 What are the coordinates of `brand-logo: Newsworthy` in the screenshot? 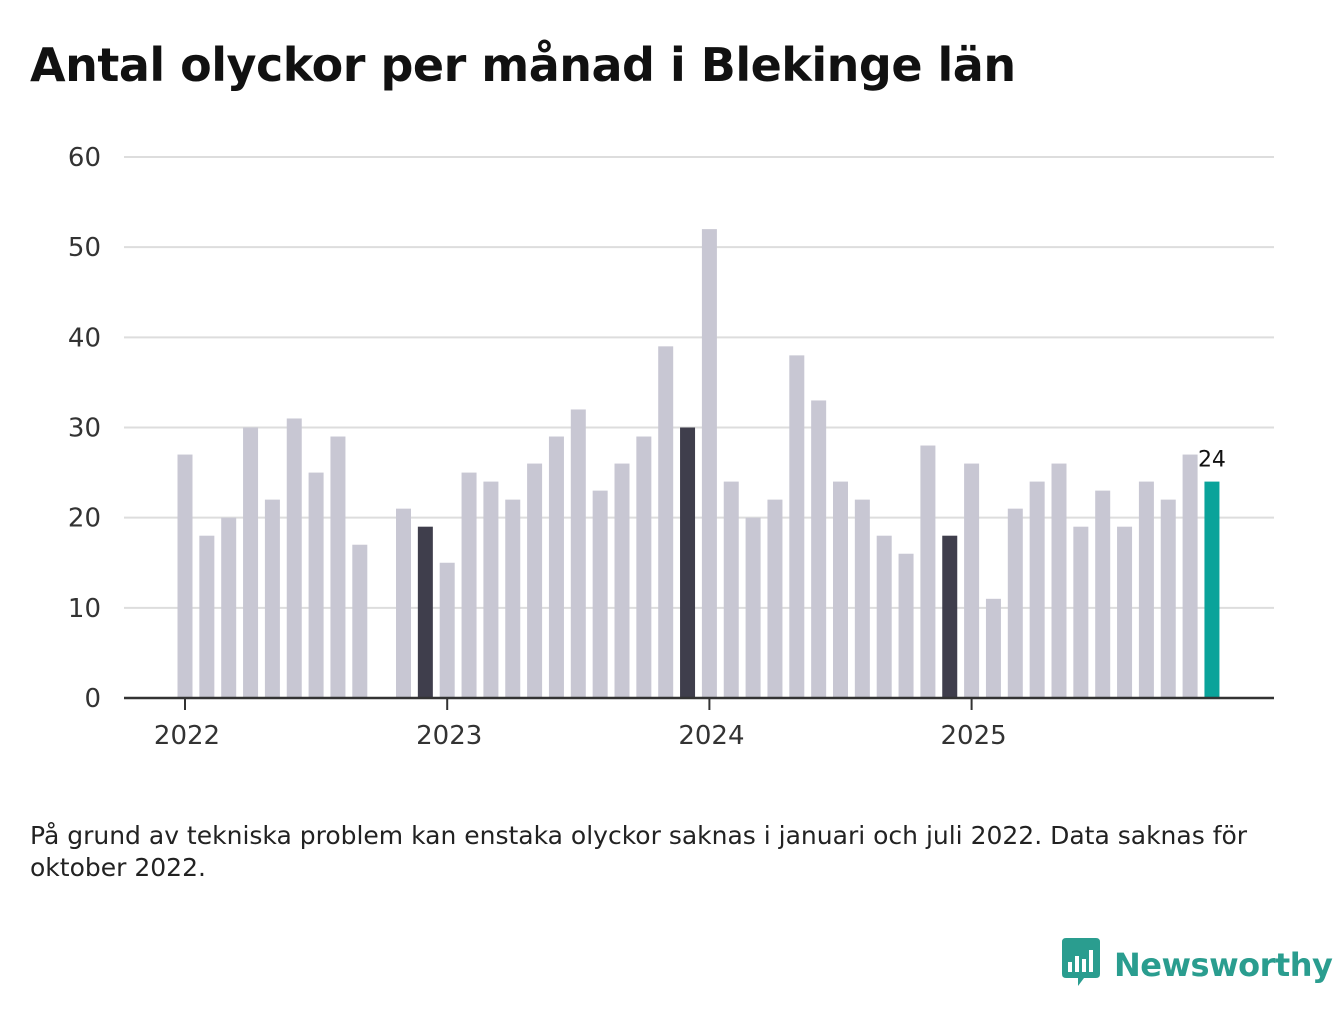 It's located at (1196, 965).